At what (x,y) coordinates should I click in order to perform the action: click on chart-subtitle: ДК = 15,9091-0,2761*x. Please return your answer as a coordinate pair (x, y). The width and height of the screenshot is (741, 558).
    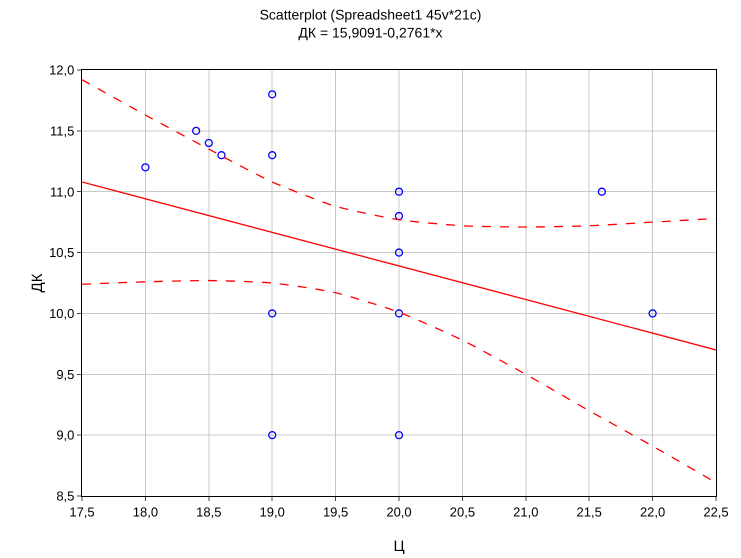
    Looking at the image, I should click on (370, 32).